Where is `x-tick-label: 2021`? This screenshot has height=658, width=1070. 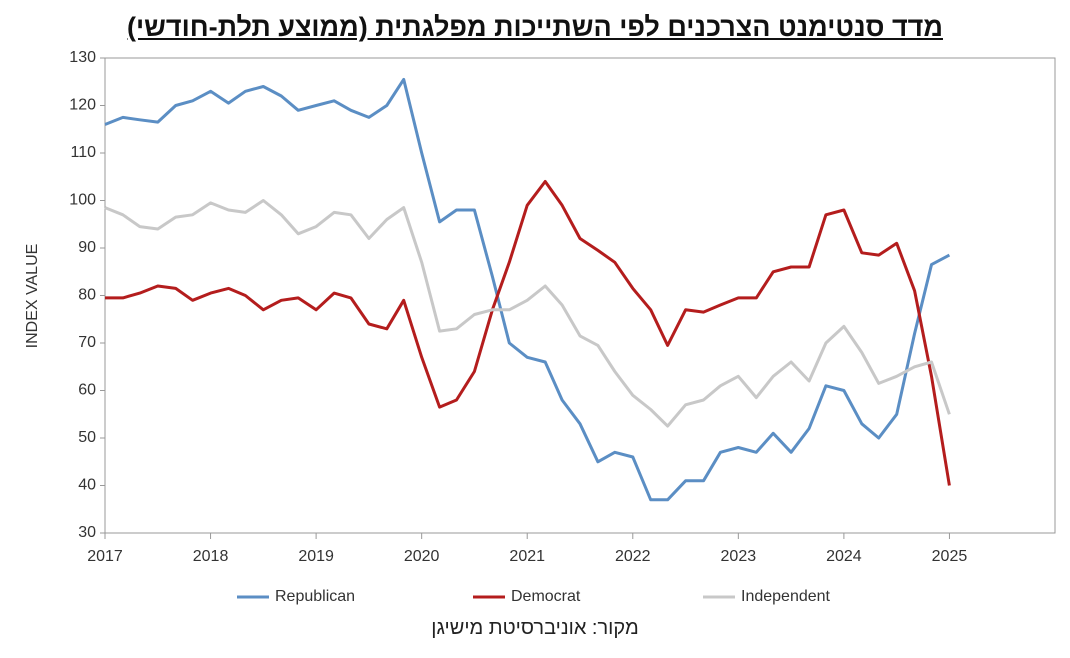
x-tick-label: 2021 is located at coordinates (527, 556).